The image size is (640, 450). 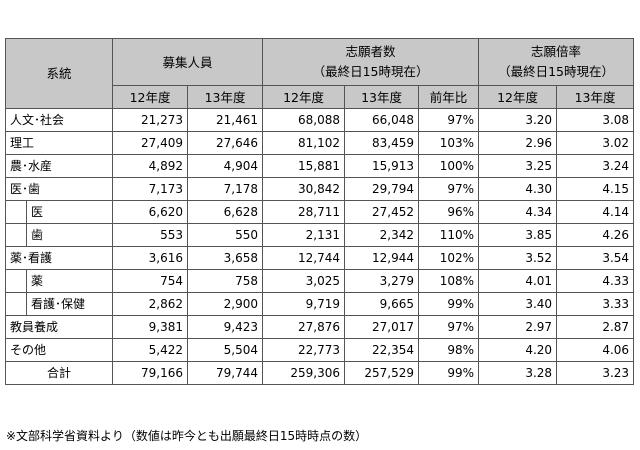 What do you see at coordinates (382, 235) in the screenshot?
I see `cell-applicants-13: 2,342` at bounding box center [382, 235].